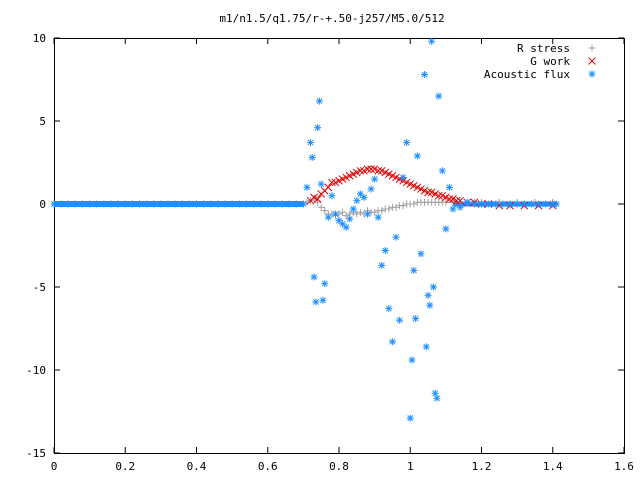 This screenshot has width=640, height=485. I want to click on legend-marker-g-work, so click(592, 61).